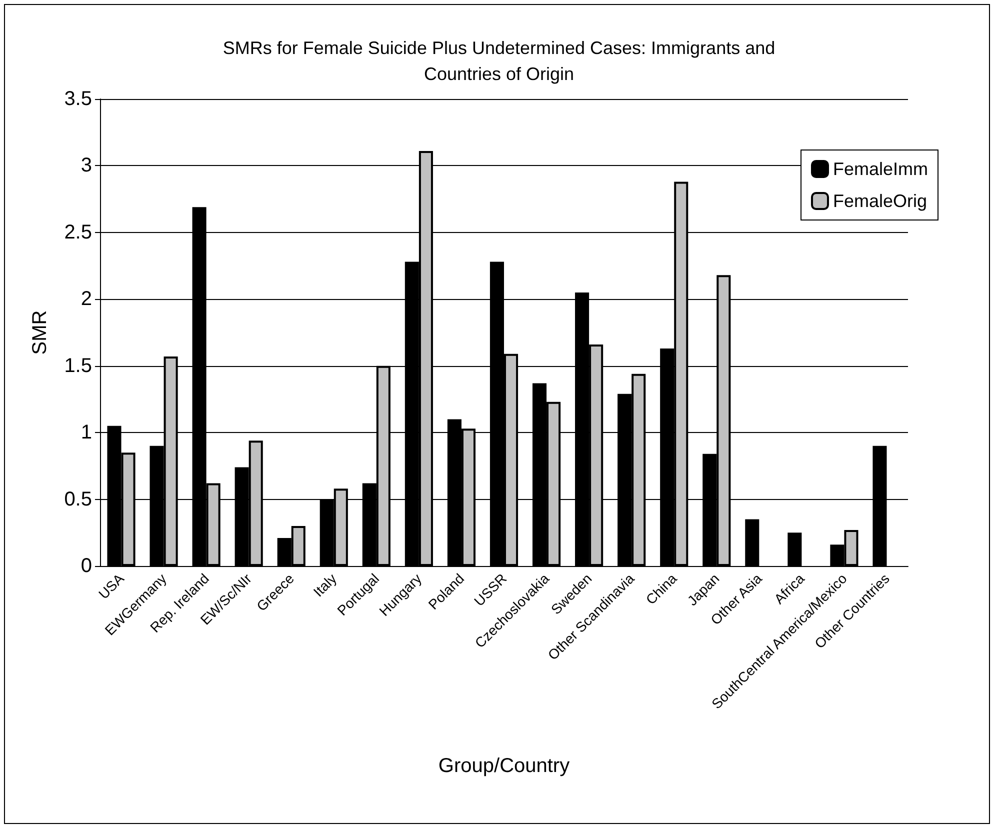  What do you see at coordinates (78, 499) in the screenshot?
I see `y-tick-label: 0.5` at bounding box center [78, 499].